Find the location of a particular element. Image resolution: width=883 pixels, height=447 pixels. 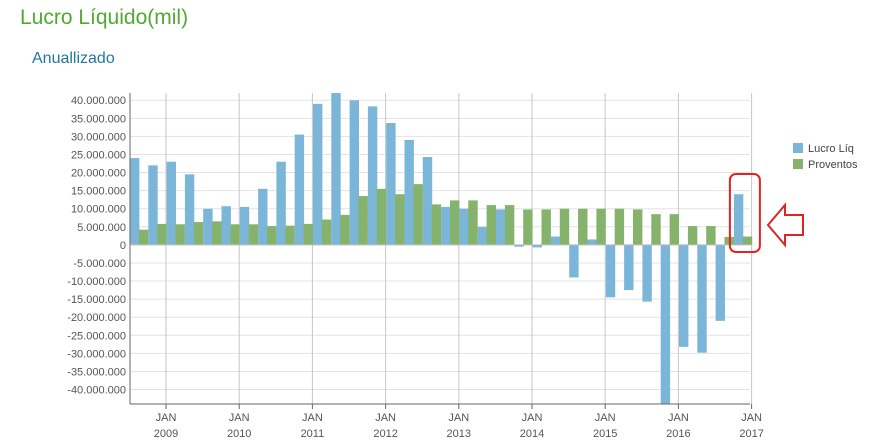

y-tick-label: 30.000.000 is located at coordinates (98, 137).